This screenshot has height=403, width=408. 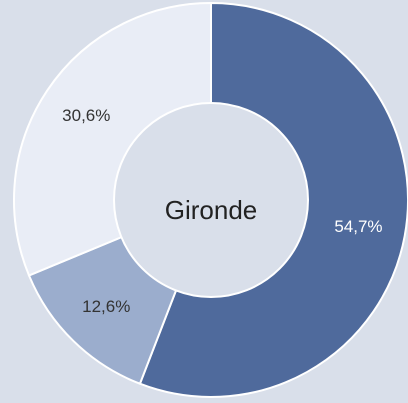 I want to click on center-label: Gironde, so click(x=211, y=210).